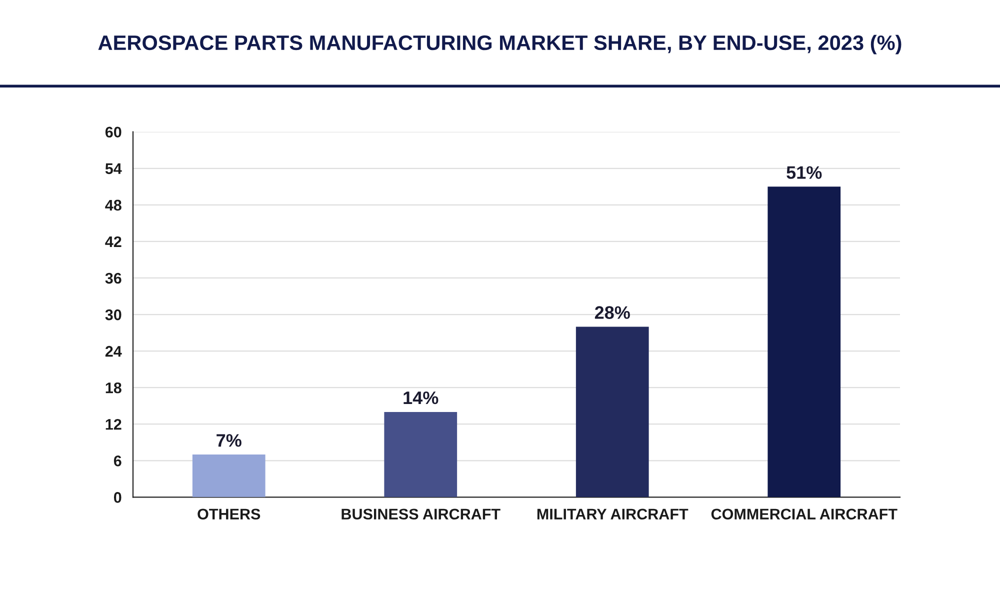 The image size is (1000, 594). I want to click on data-label: 51%, so click(804, 172).